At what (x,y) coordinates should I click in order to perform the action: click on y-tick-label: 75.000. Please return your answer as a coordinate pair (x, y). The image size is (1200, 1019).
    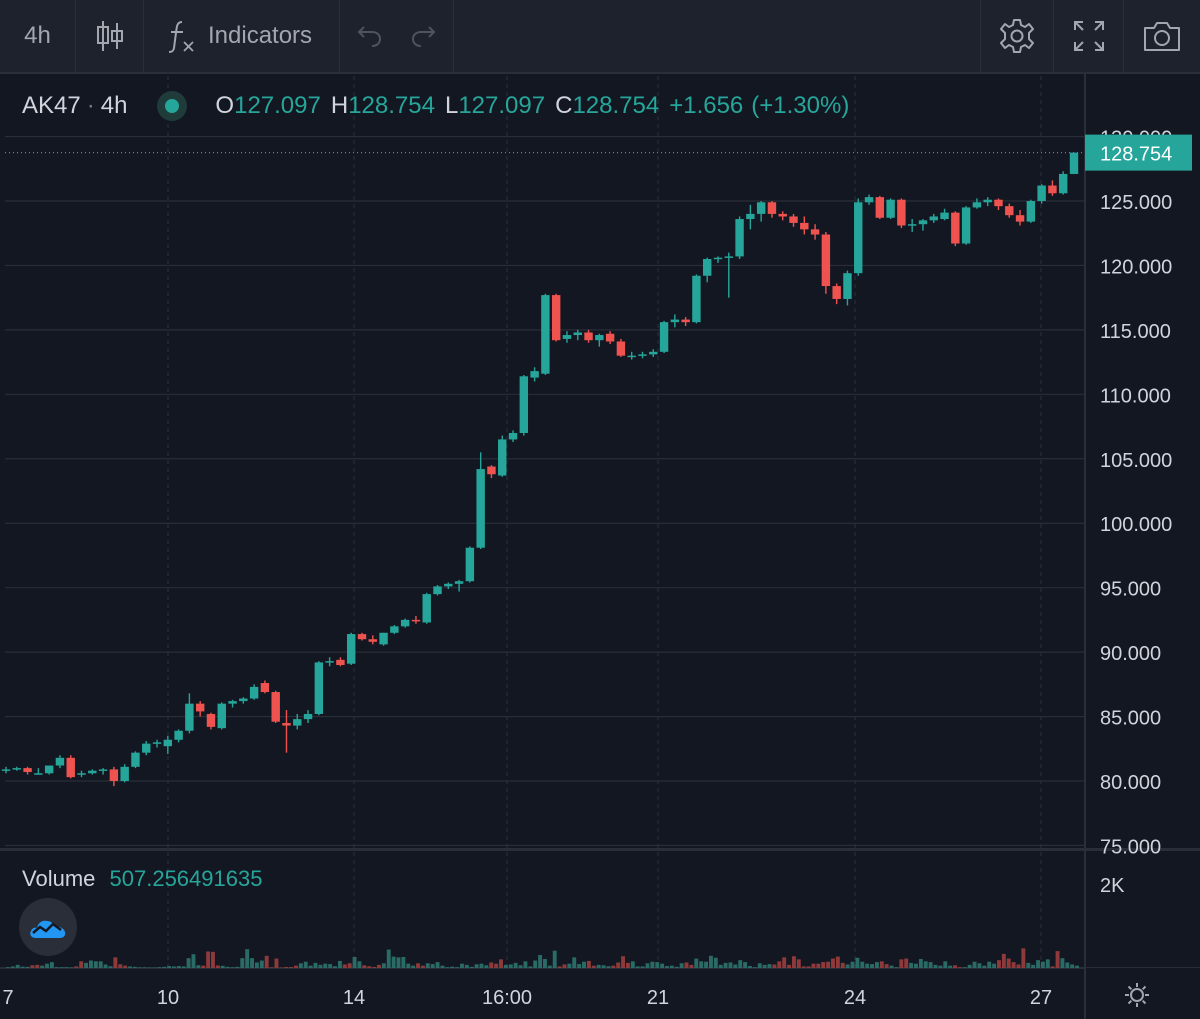
    Looking at the image, I should click on (1130, 847).